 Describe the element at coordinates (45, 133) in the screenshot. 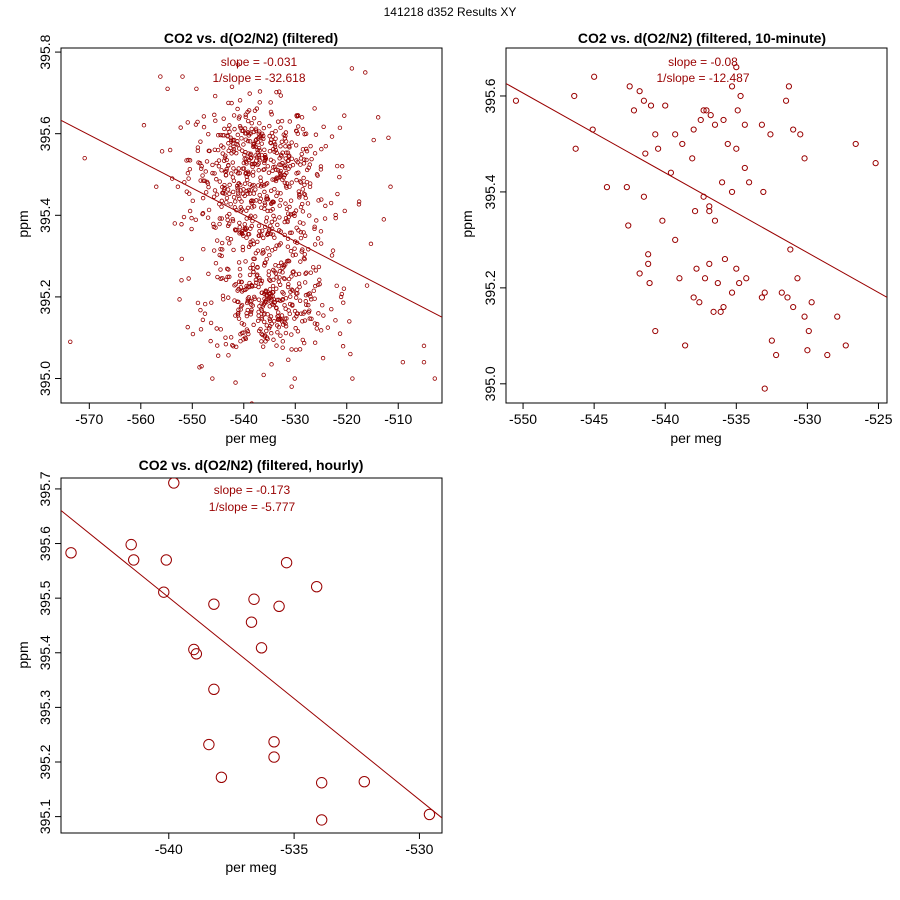

I see `y-tick-label: 395.6` at that location.